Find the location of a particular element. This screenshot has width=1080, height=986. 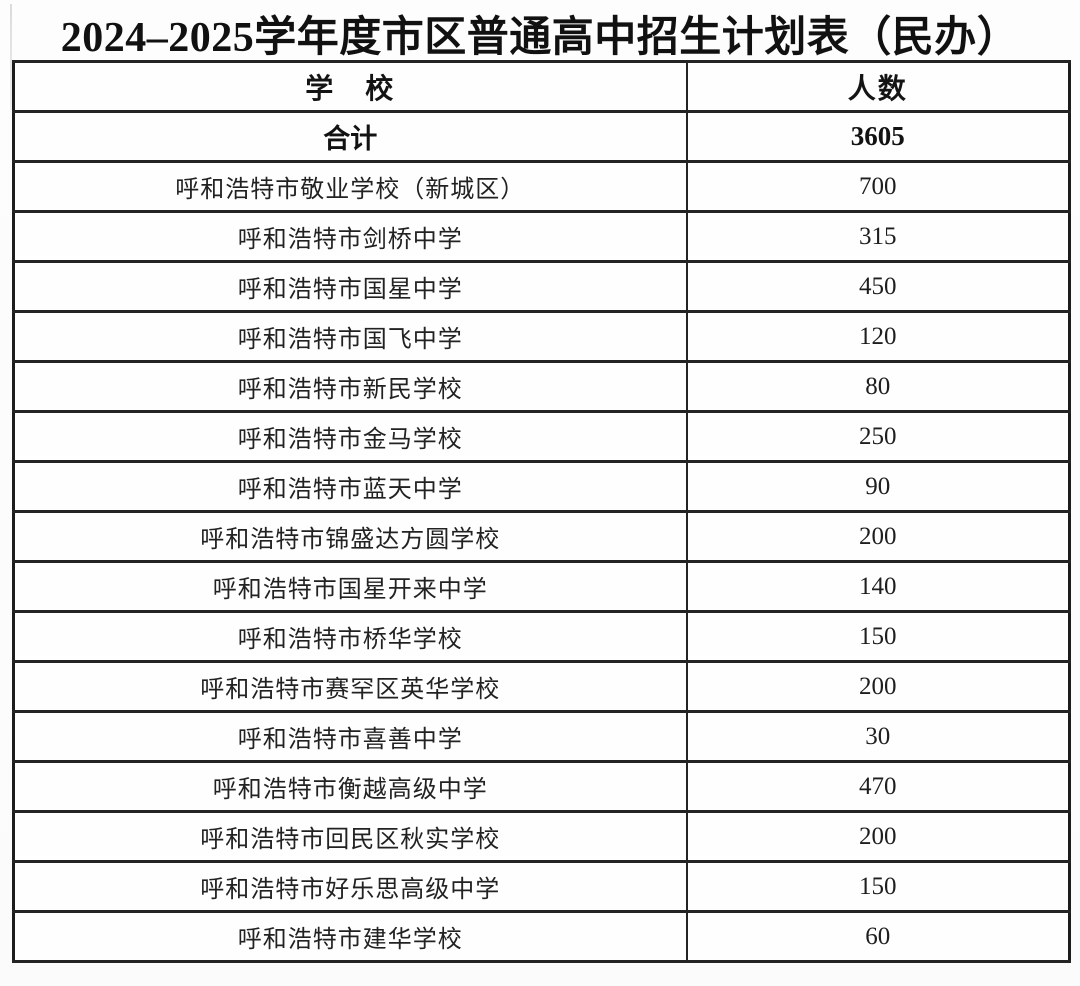

table-row: 呼和浩特市桥华学校 150 is located at coordinates (541, 636).